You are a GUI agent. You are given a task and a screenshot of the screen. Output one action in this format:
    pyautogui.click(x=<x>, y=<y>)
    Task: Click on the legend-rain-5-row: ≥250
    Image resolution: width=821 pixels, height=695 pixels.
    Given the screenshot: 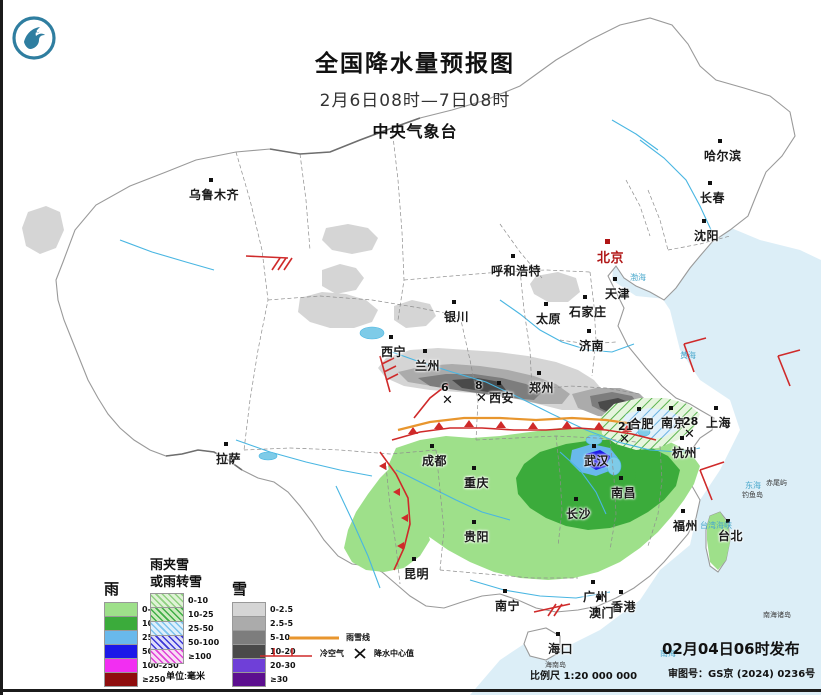 What is the action you would take?
    pyautogui.click(x=141, y=679)
    